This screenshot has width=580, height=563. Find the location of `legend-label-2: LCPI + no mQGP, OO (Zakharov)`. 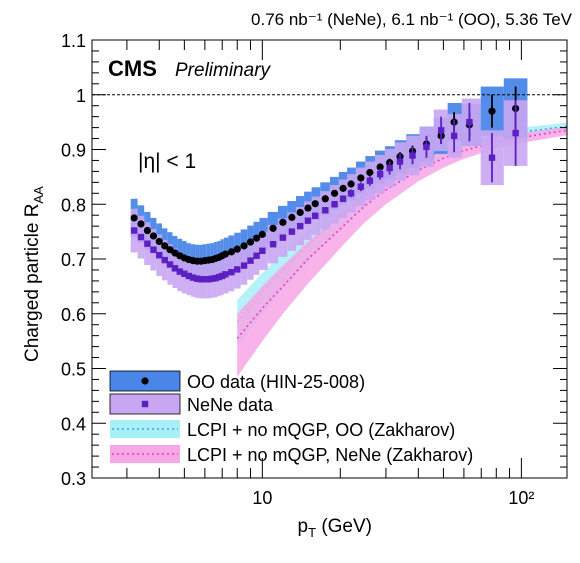

legend-label-2: LCPI + no mQGP, OO (Zakharov) is located at coordinates (321, 430).